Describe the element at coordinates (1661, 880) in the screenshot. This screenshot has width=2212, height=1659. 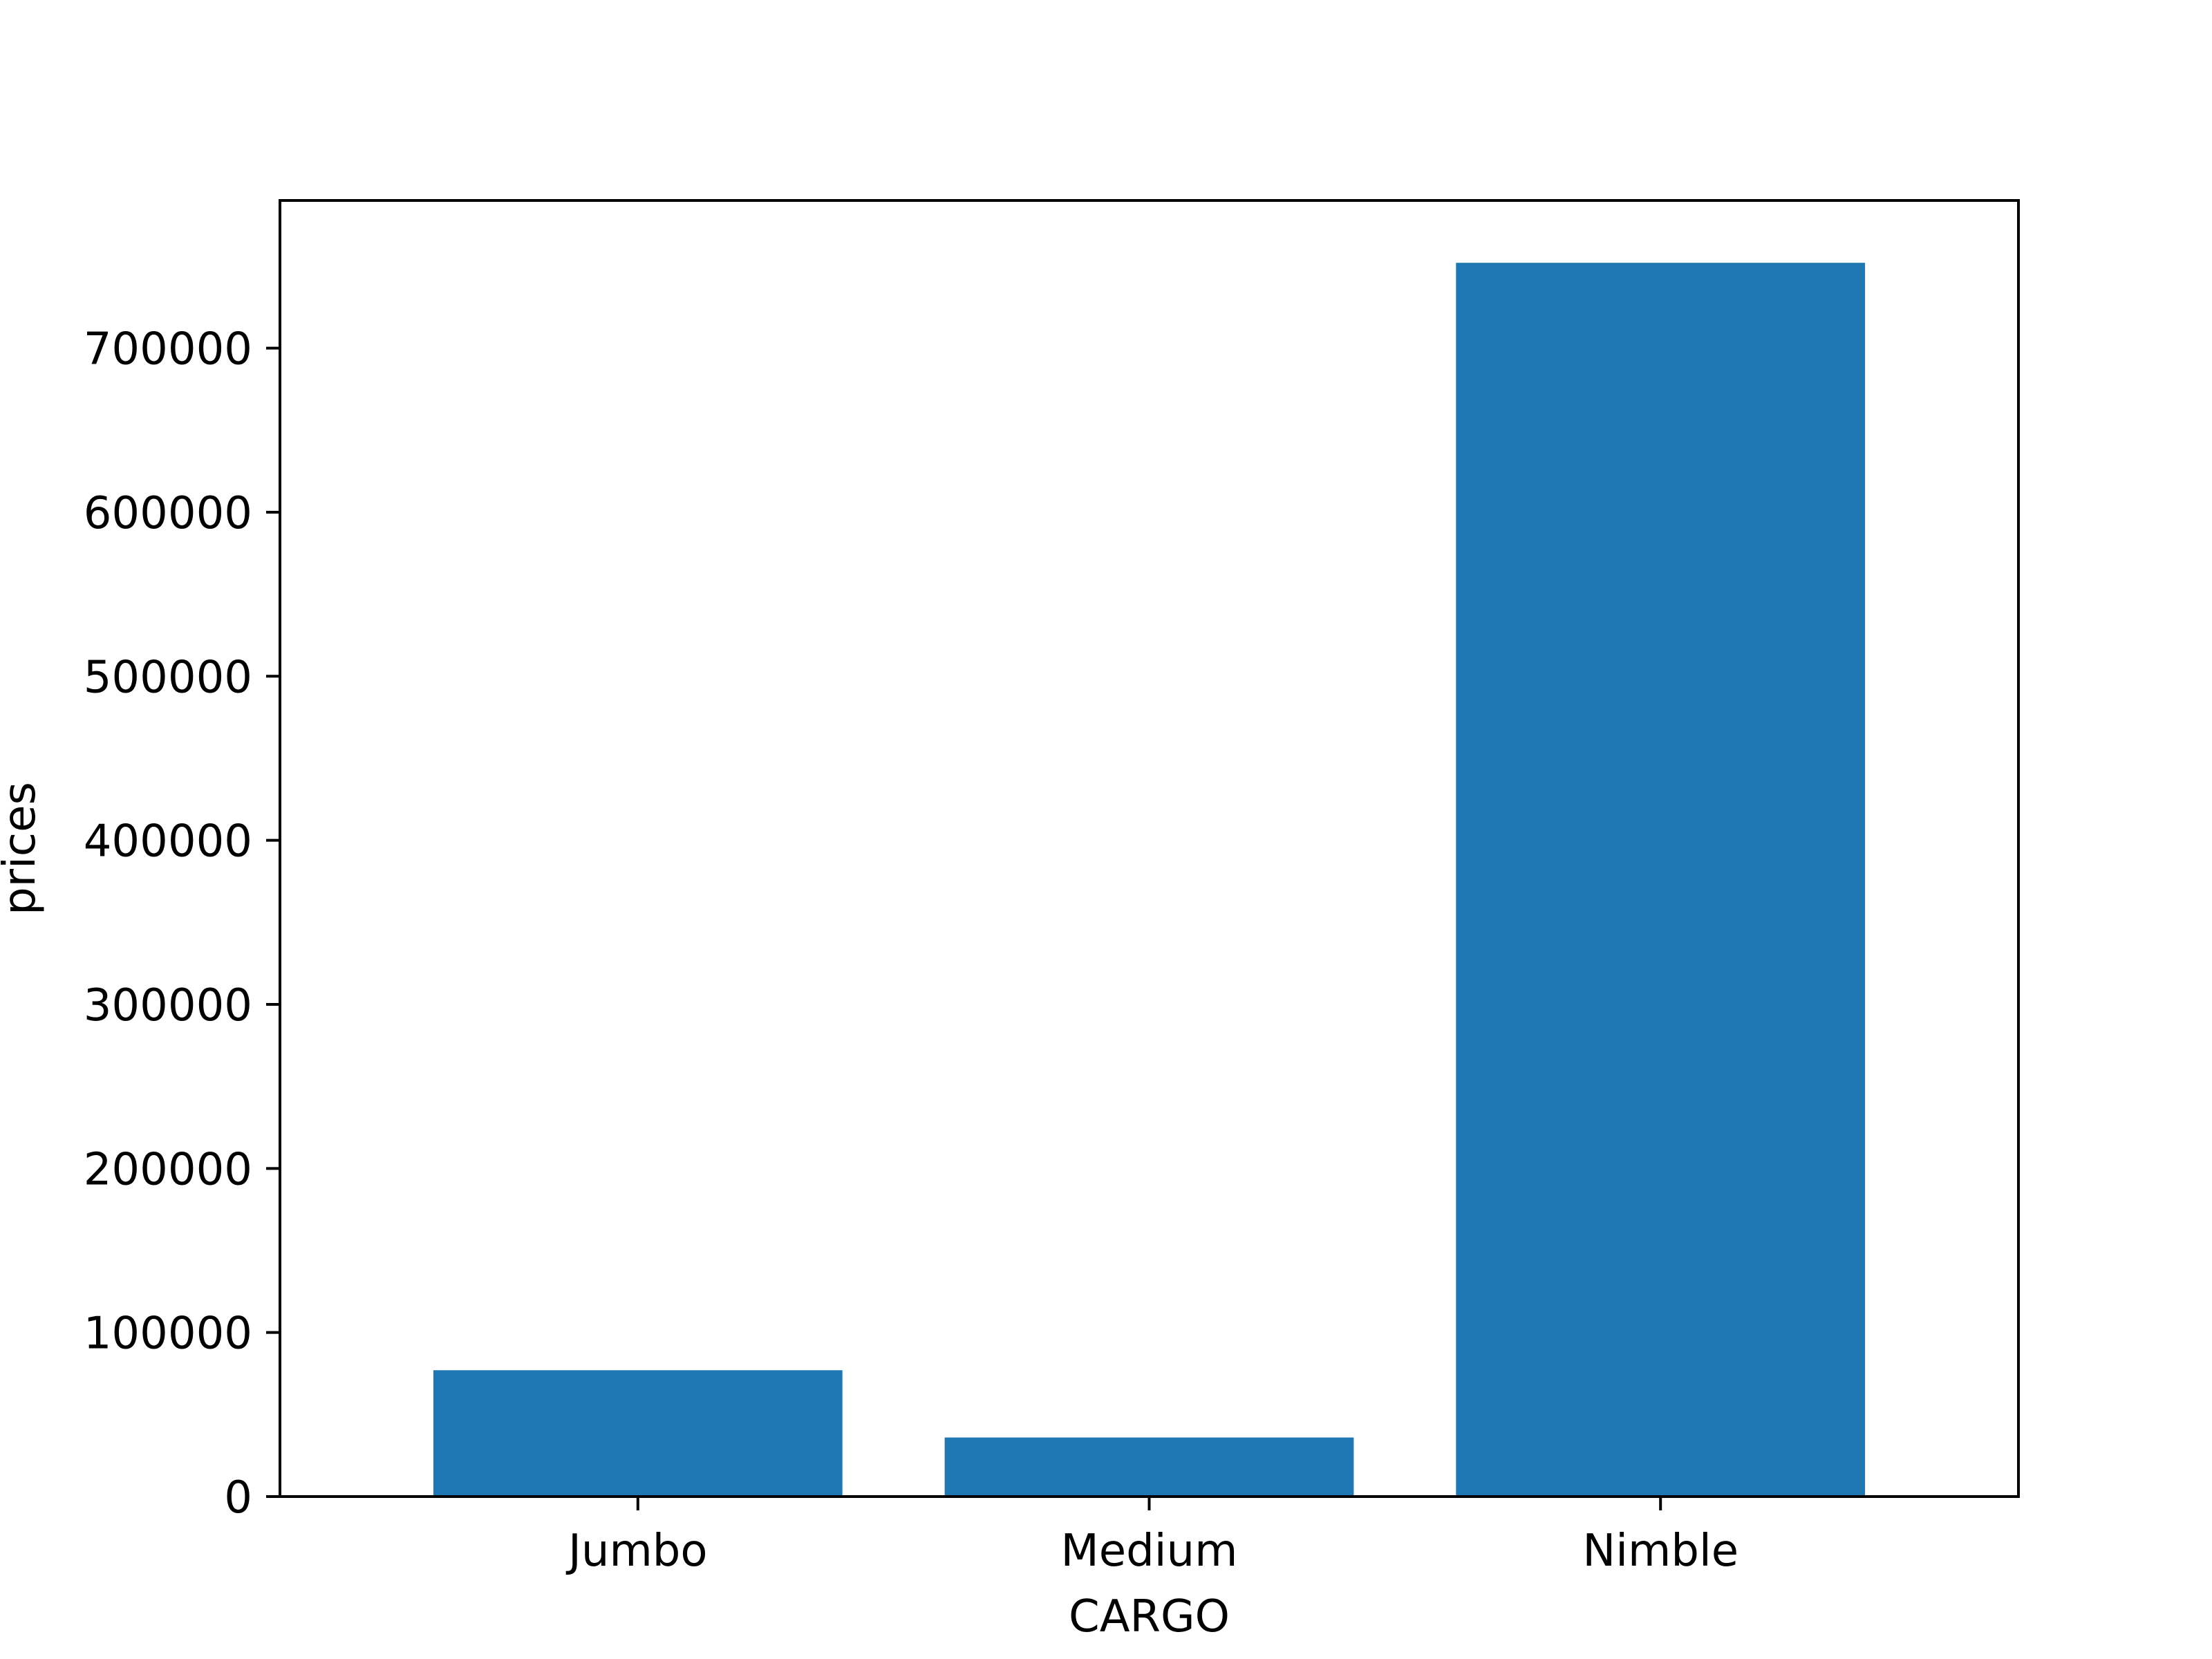
I see `bar-nimble` at that location.